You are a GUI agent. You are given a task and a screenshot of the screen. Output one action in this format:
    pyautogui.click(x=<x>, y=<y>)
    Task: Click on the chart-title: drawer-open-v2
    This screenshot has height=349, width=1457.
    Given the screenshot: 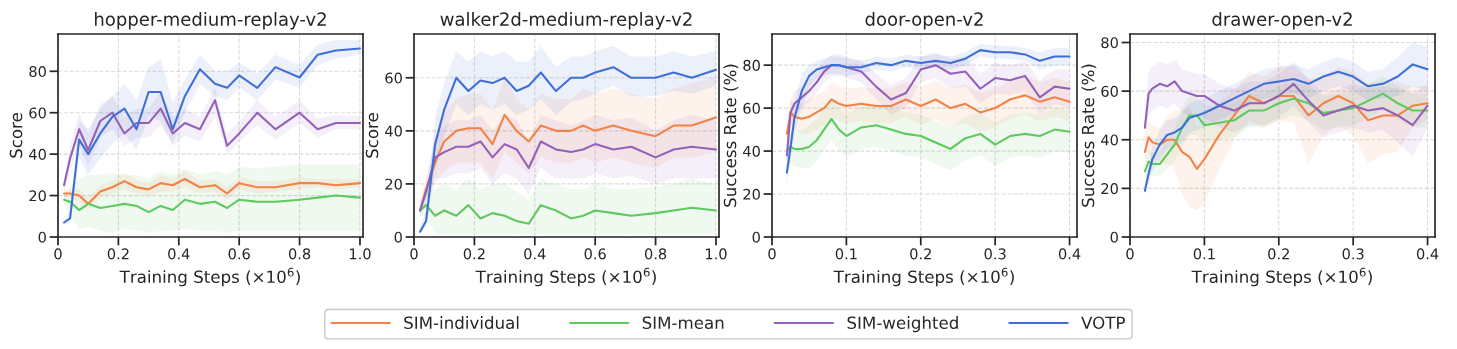 What is the action you would take?
    pyautogui.click(x=1282, y=20)
    